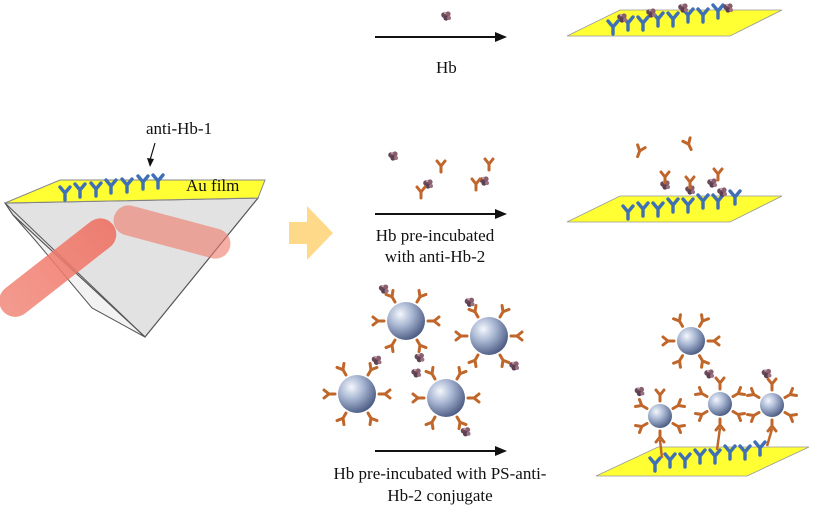 The width and height of the screenshot is (819, 525). What do you see at coordinates (440, 495) in the screenshot?
I see `ps-conjugate-label-line2: Hb-2 conjugate` at bounding box center [440, 495].